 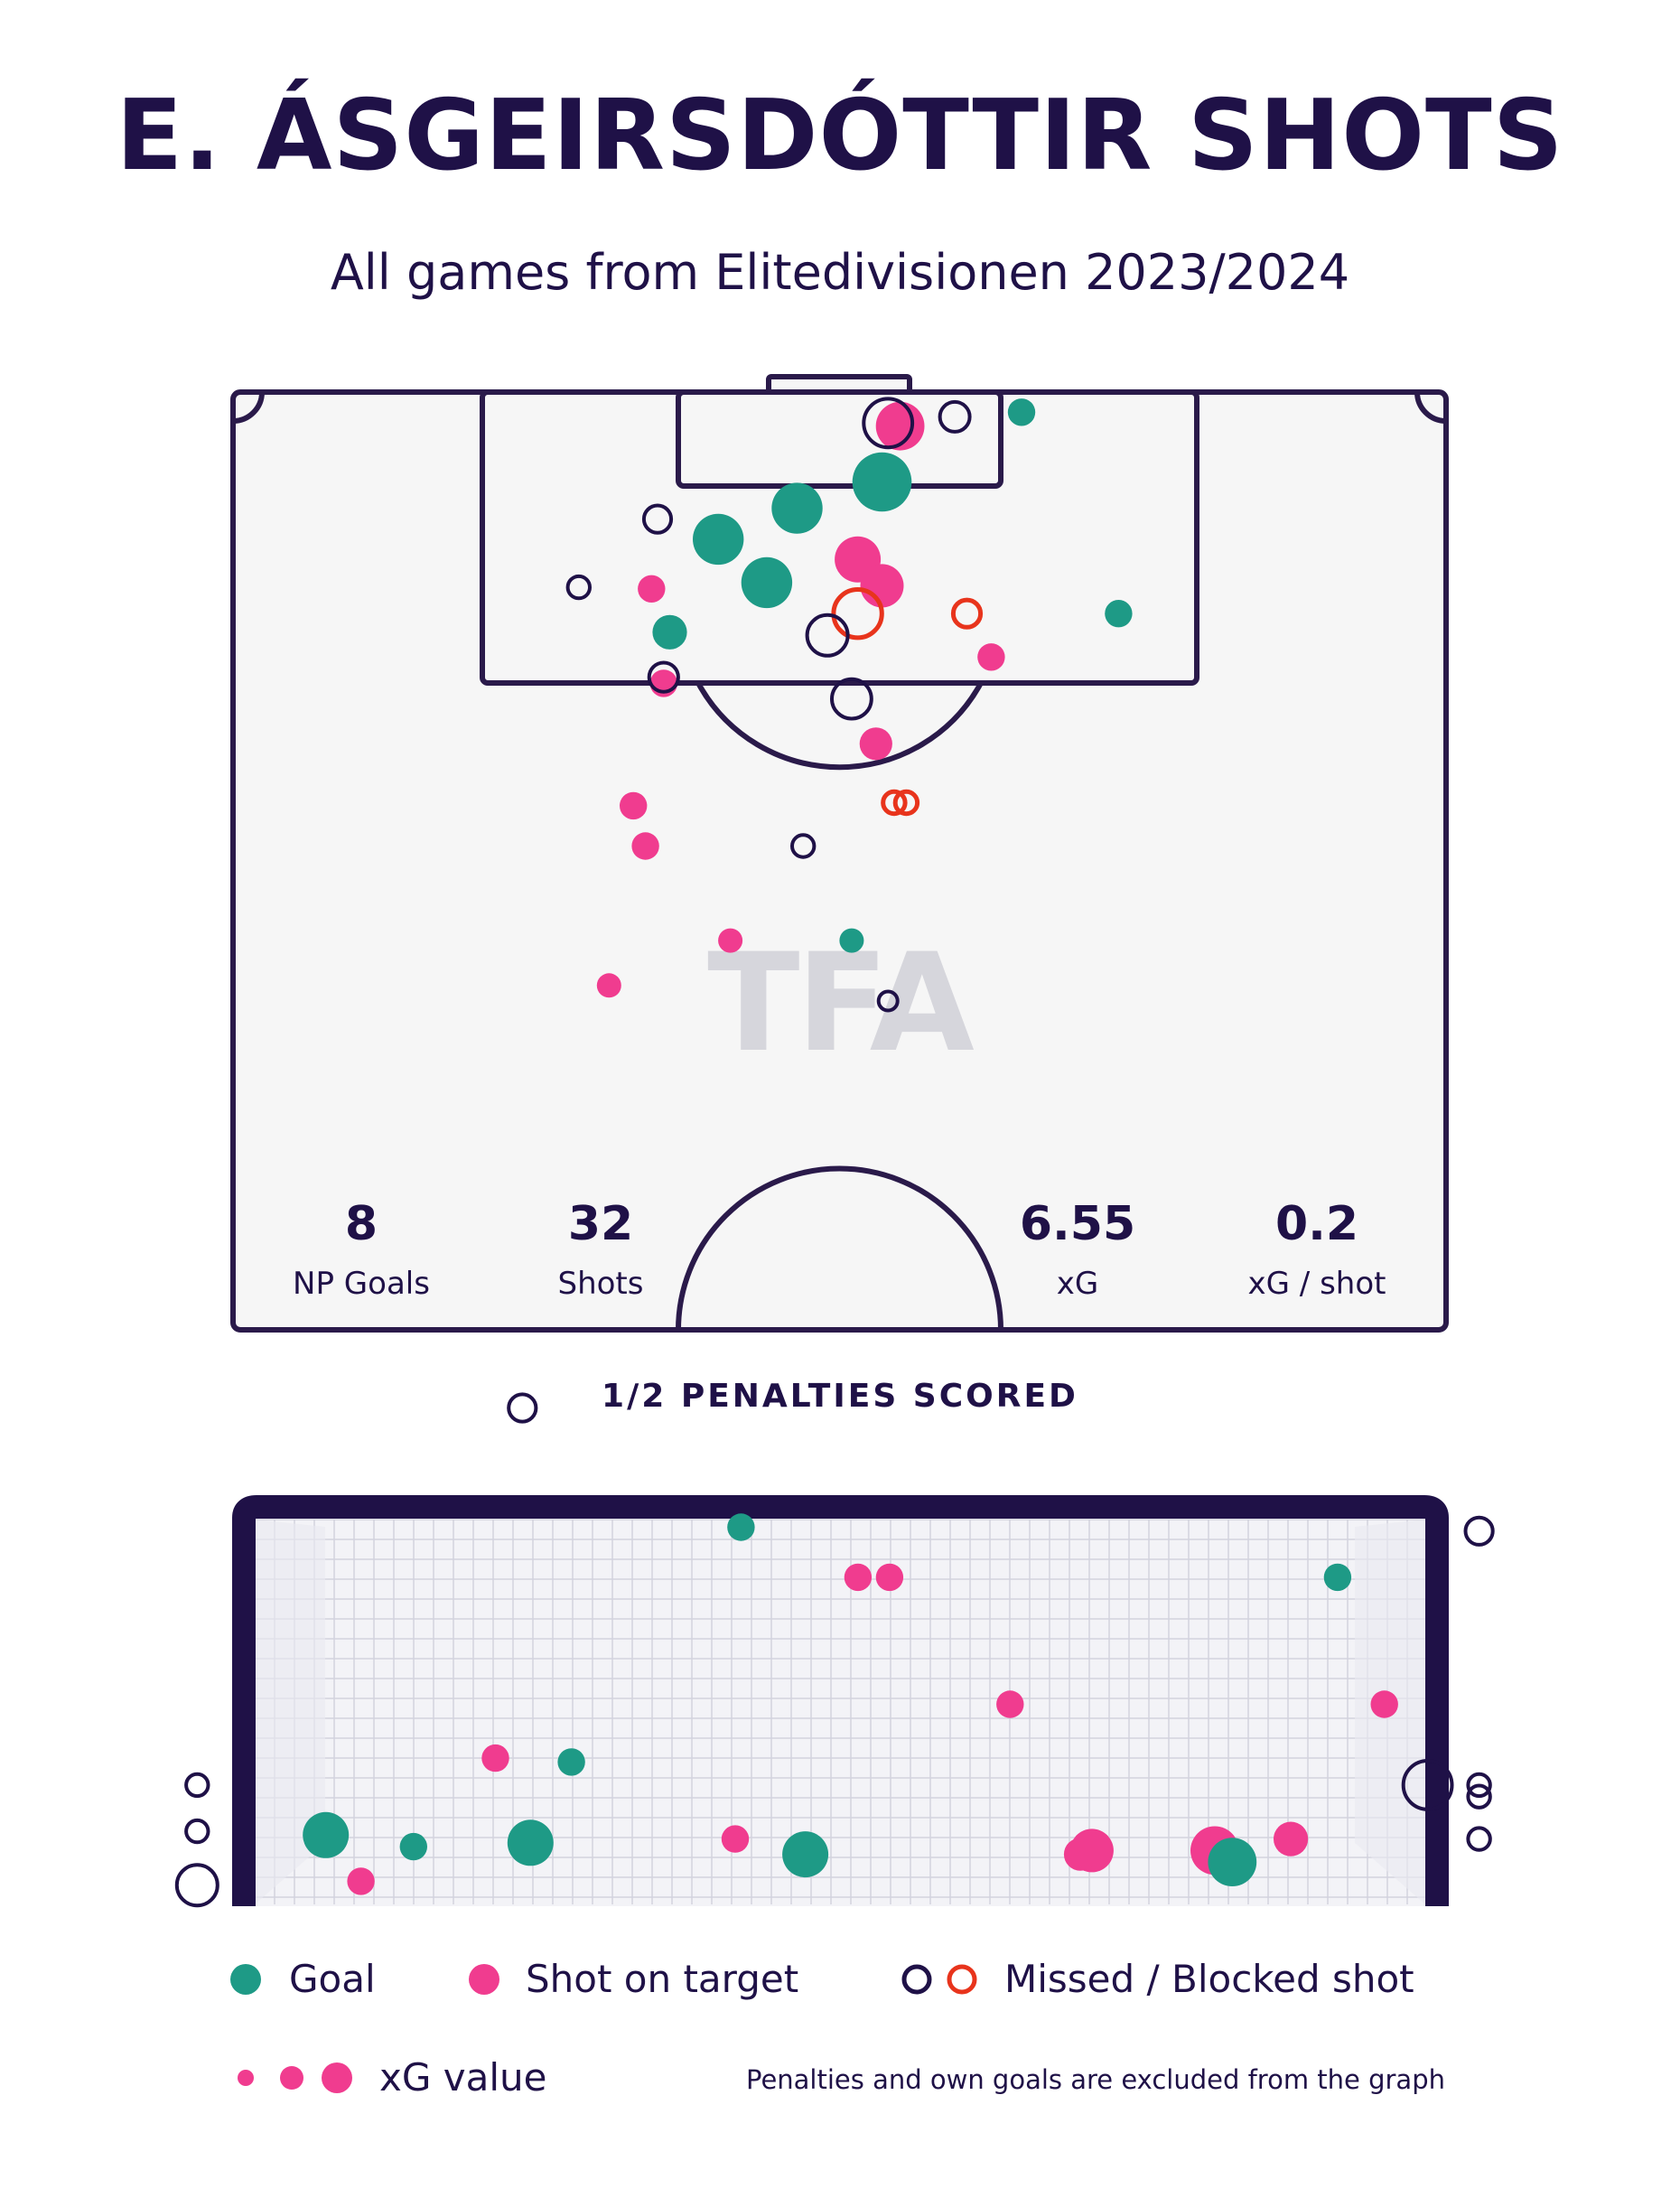 I want to click on legend-missed-swatch-red, so click(x=962, y=1979).